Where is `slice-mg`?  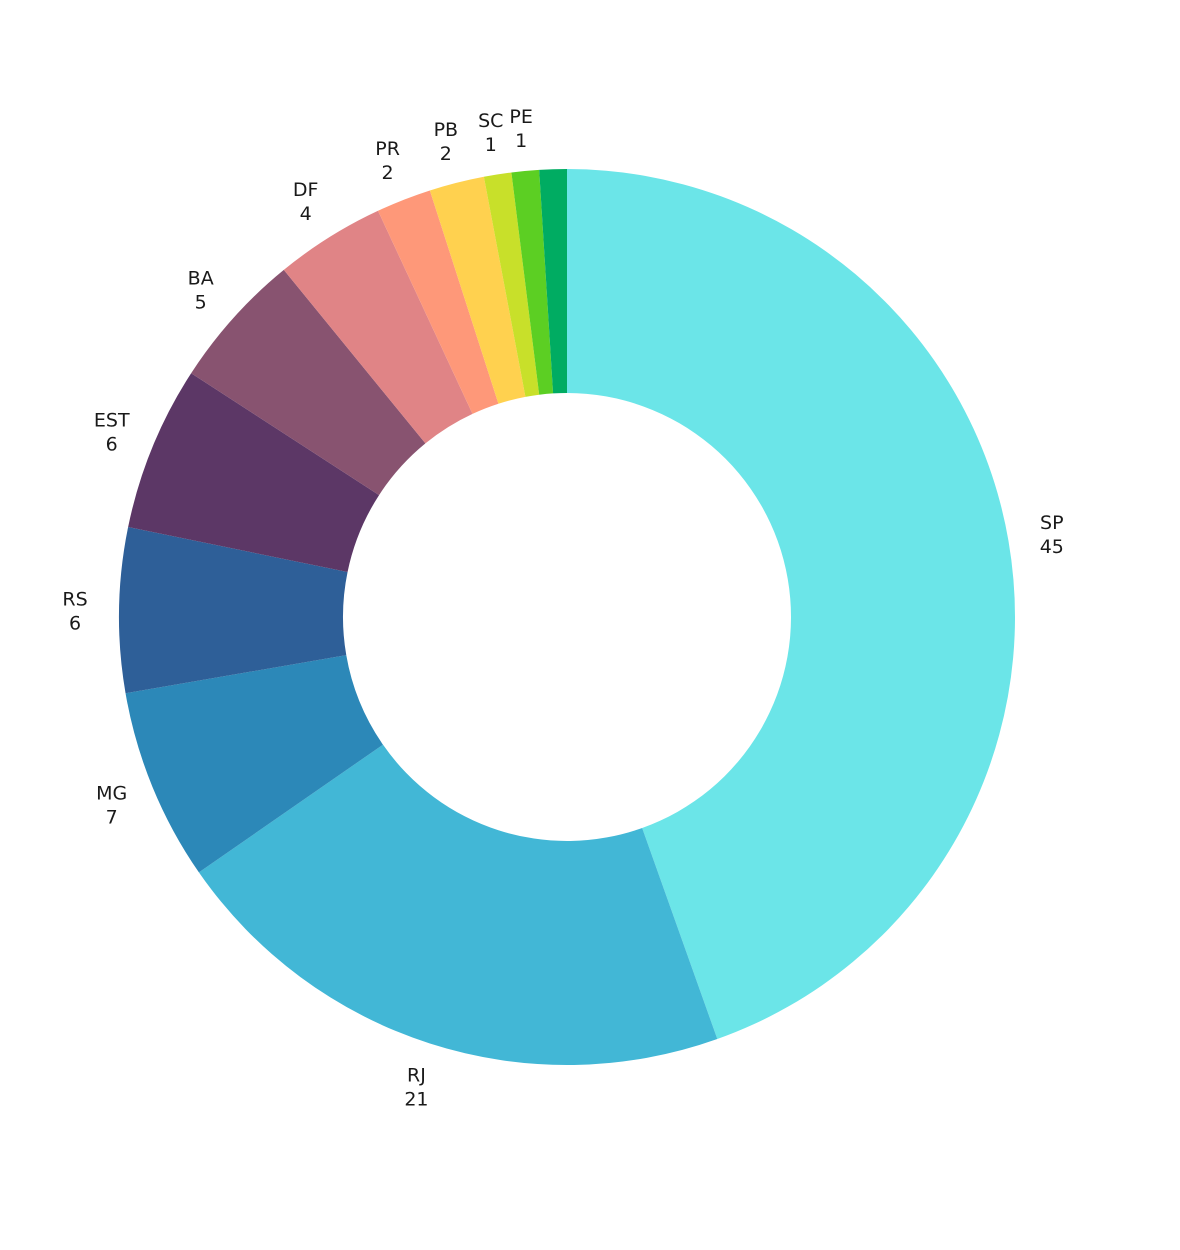 slice-mg is located at coordinates (254, 764).